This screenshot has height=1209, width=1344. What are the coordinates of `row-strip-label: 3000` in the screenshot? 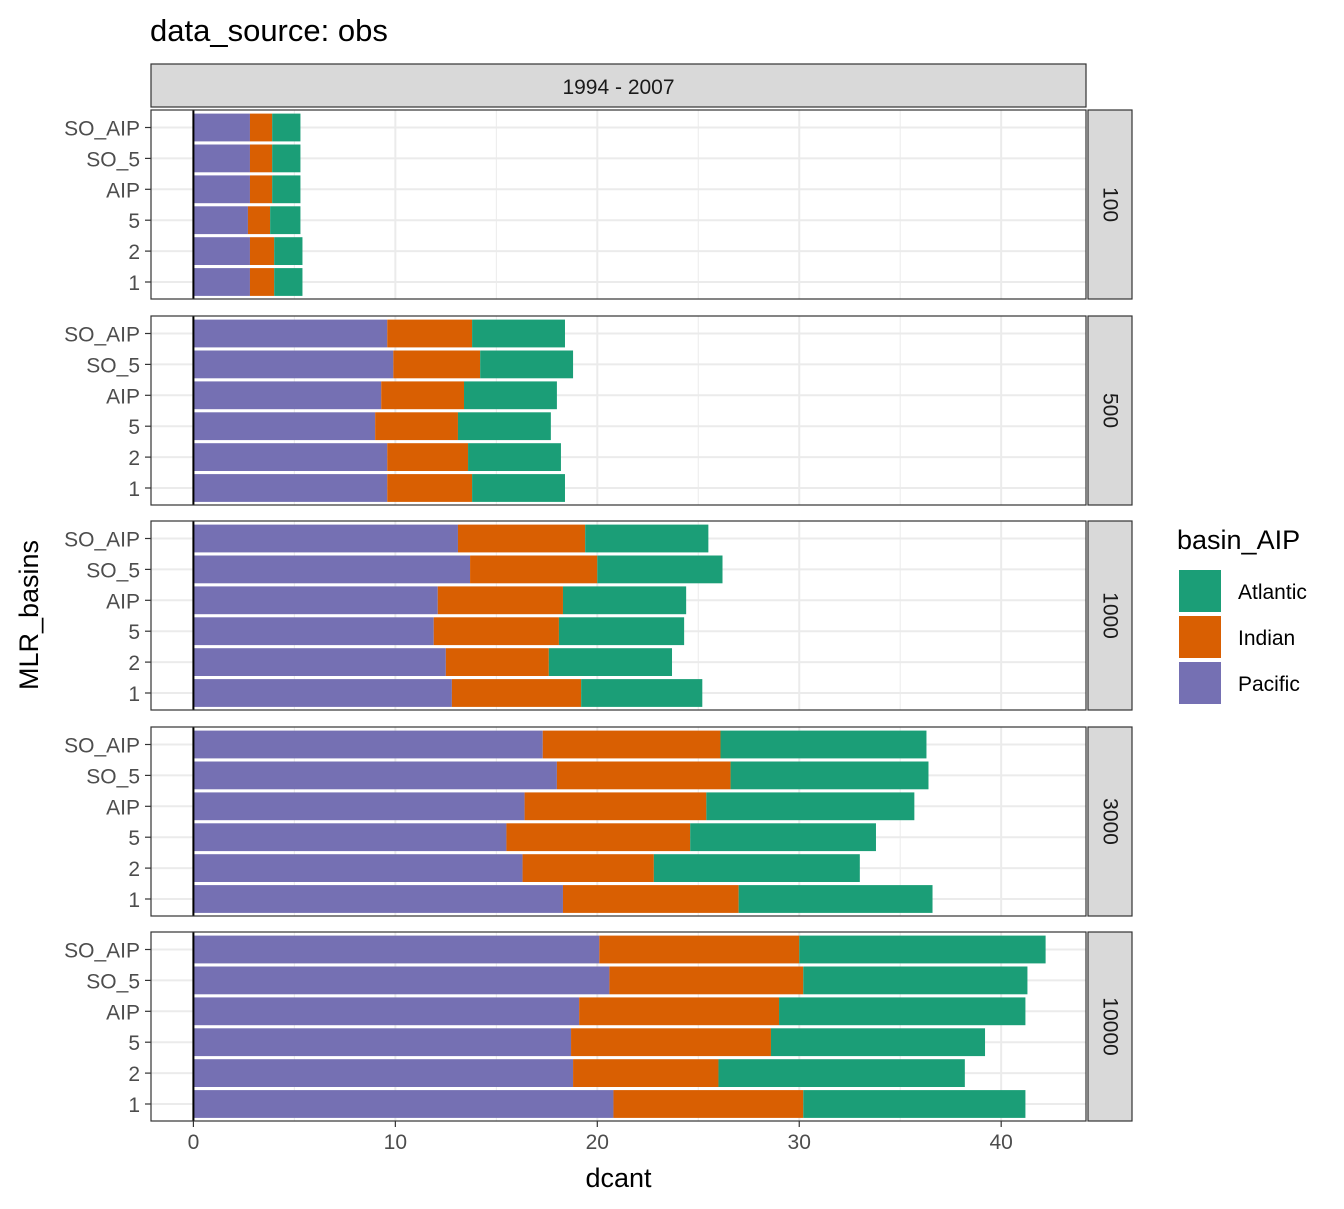 It's located at (1110, 821).